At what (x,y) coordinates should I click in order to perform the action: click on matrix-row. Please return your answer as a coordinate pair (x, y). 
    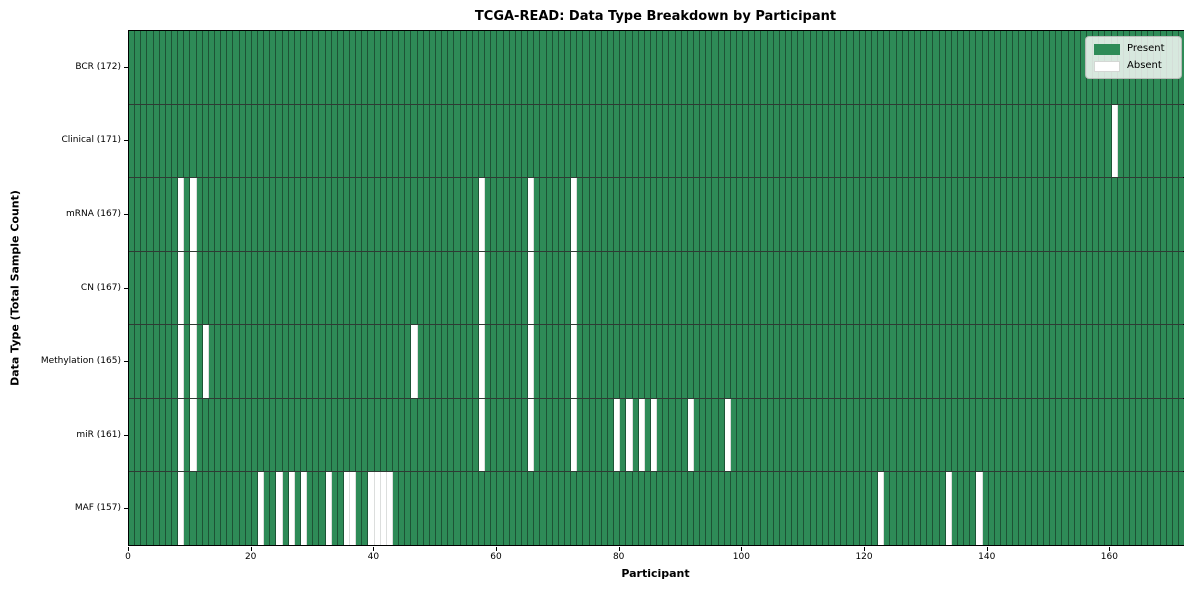
    Looking at the image, I should click on (657, 141).